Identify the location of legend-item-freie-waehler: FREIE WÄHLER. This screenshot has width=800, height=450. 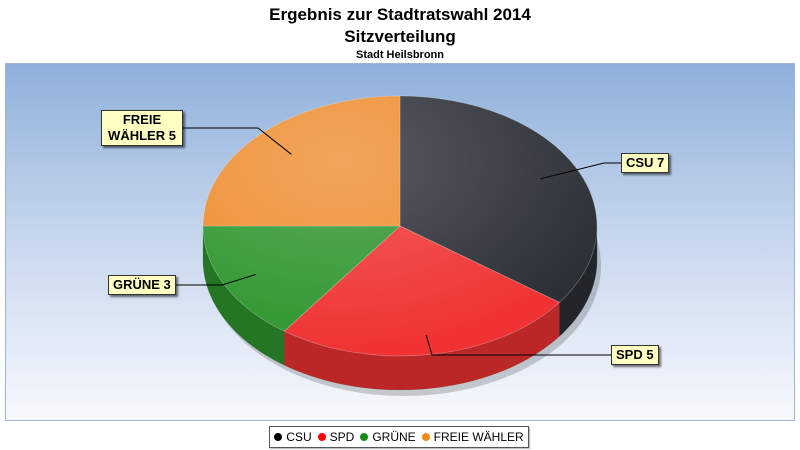
(472, 437).